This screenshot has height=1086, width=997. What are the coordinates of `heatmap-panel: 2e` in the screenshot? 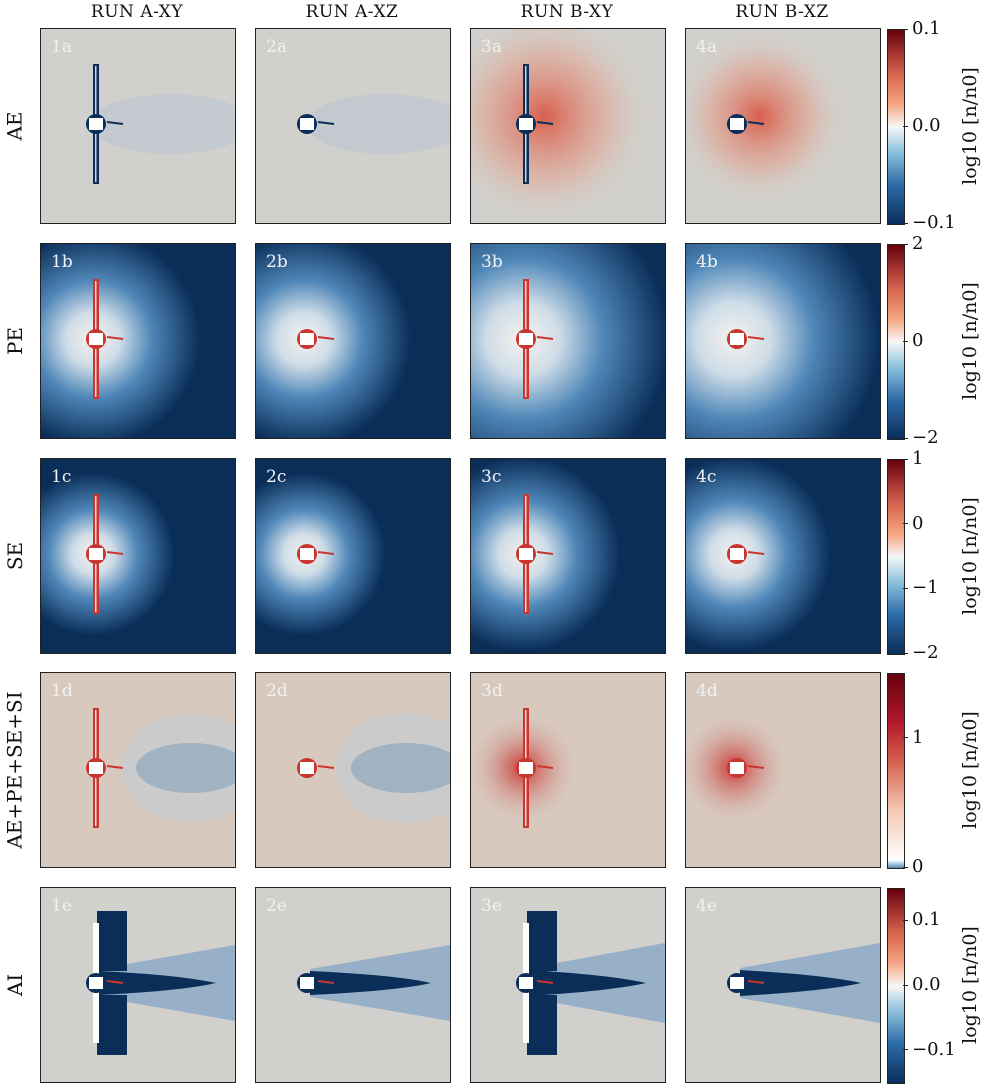 It's located at (353, 985).